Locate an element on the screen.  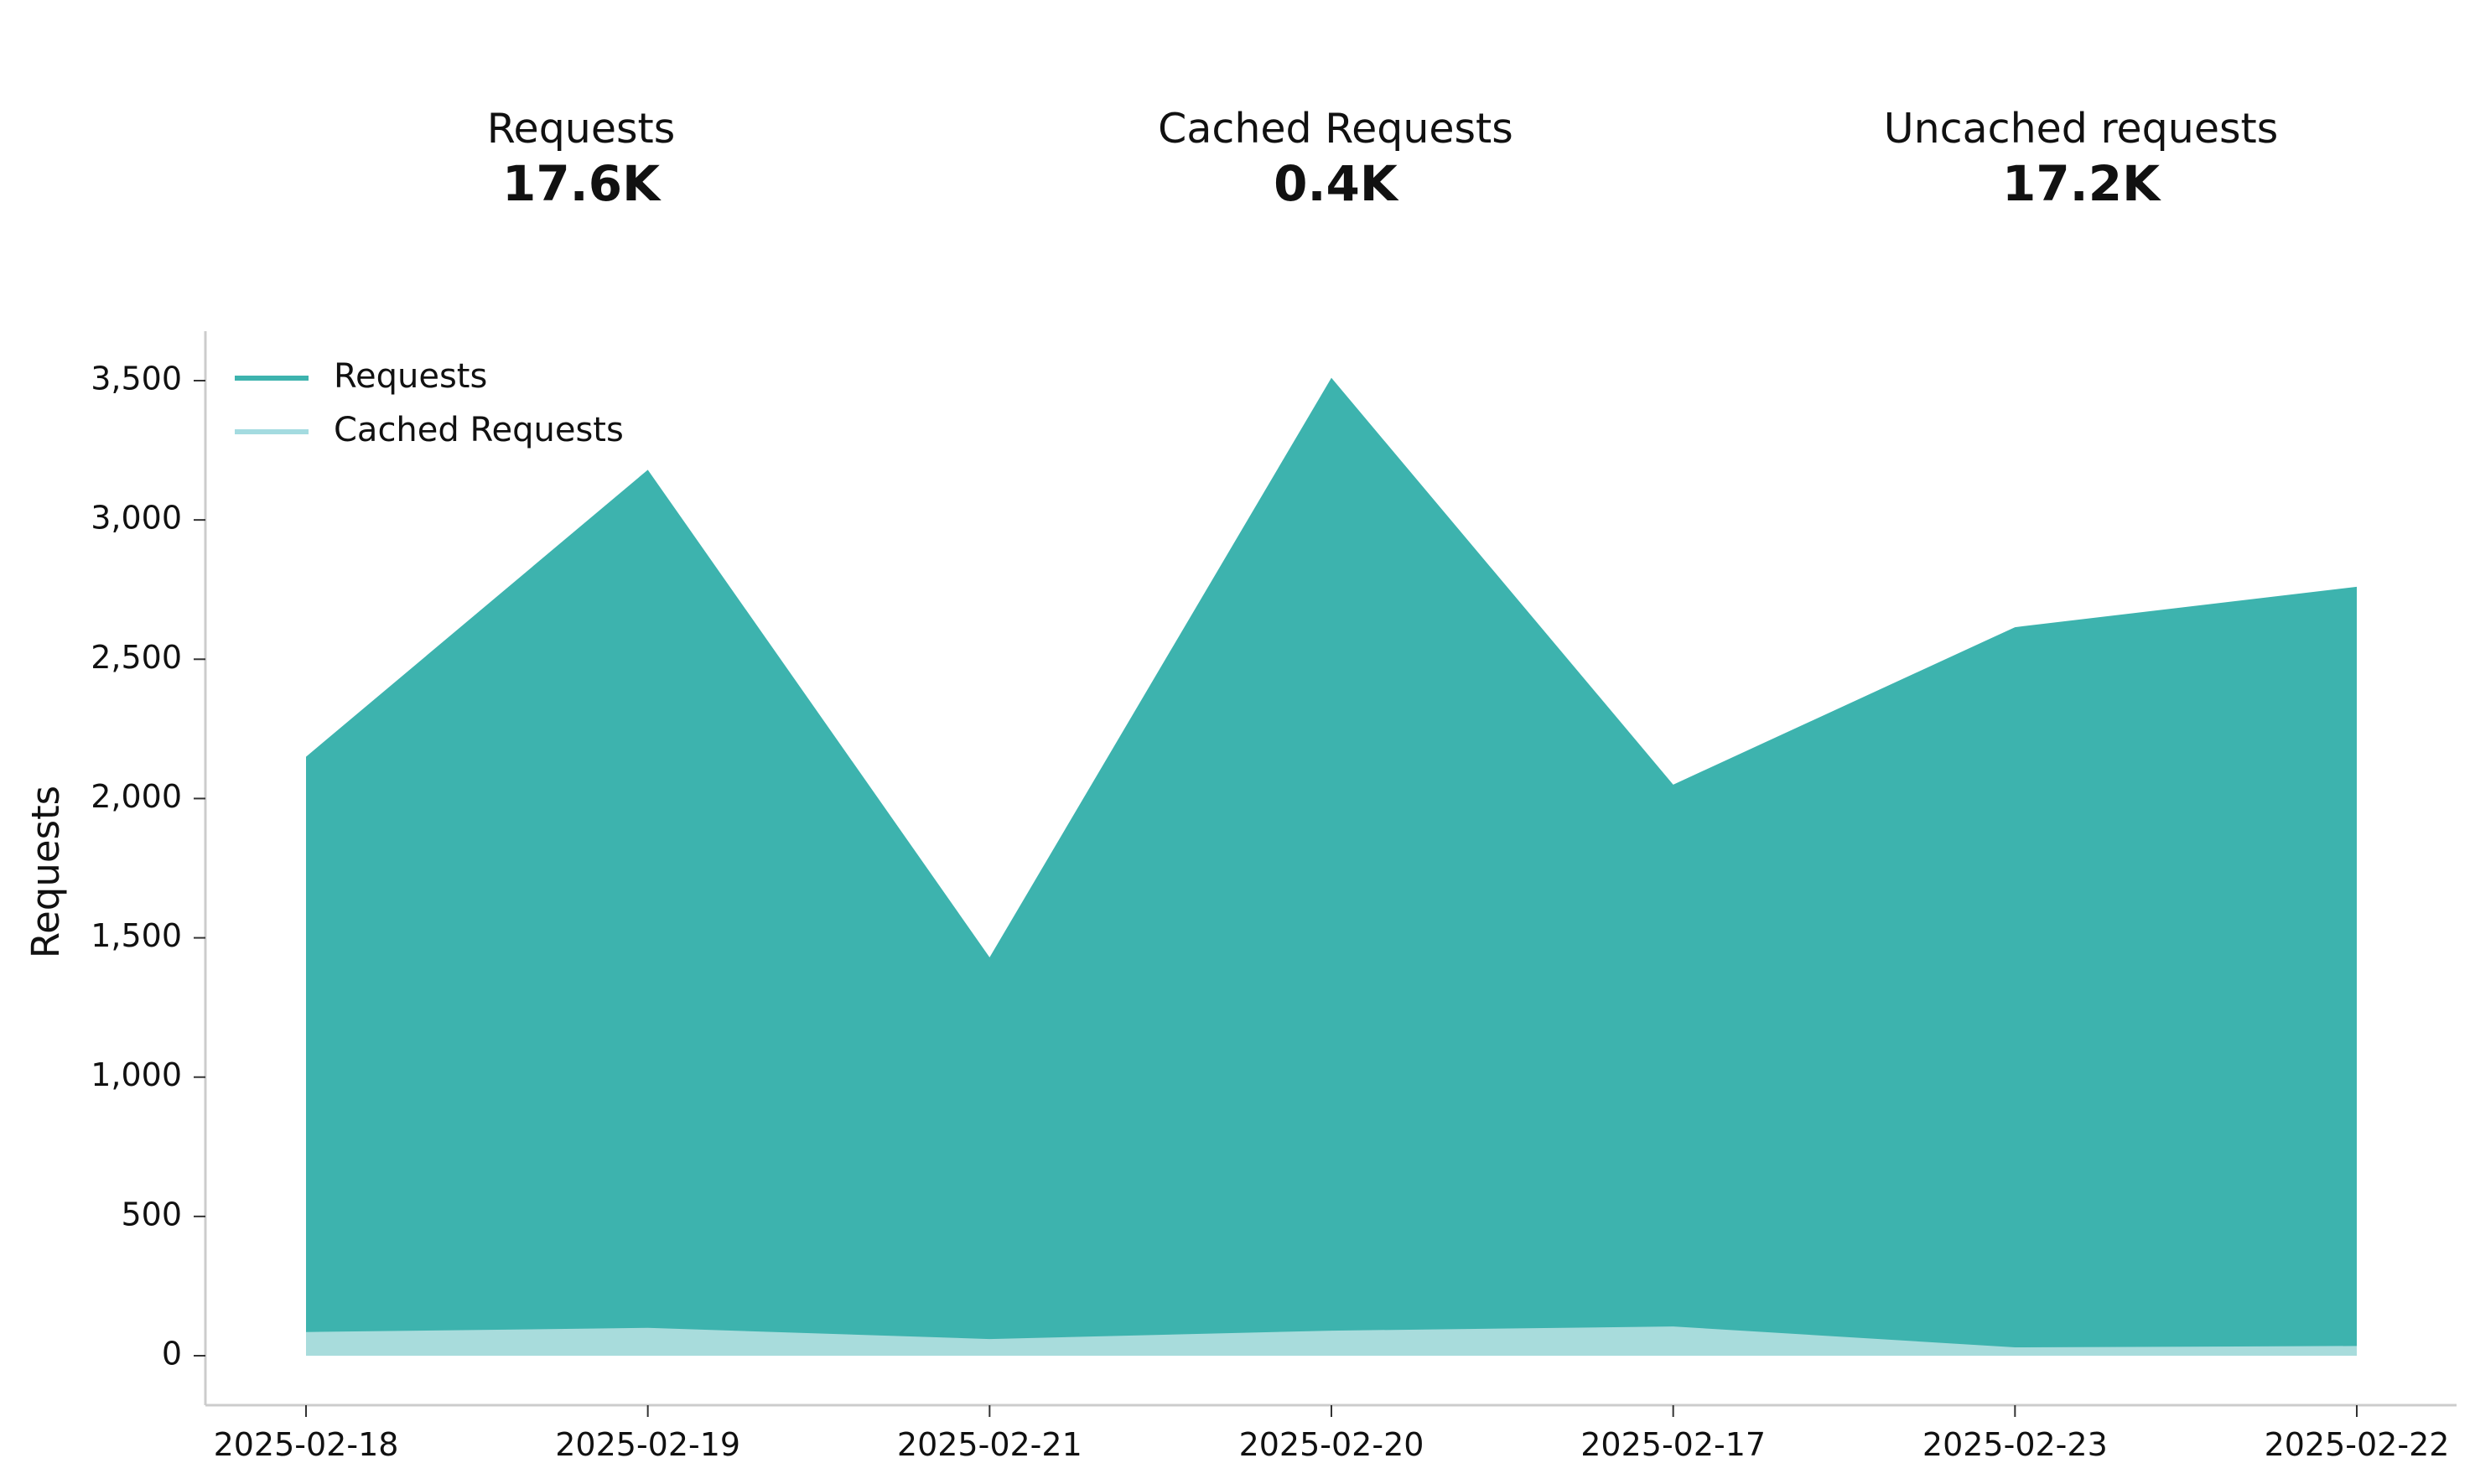
y-axis-label: Requests is located at coordinates (45, 872).